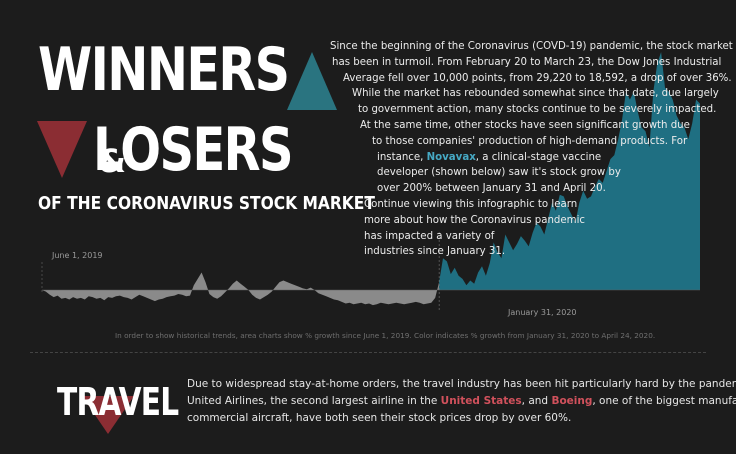 The height and width of the screenshot is (454, 736). What do you see at coordinates (435, 252) in the screenshot?
I see `intro-line: industries since January 31.` at bounding box center [435, 252].